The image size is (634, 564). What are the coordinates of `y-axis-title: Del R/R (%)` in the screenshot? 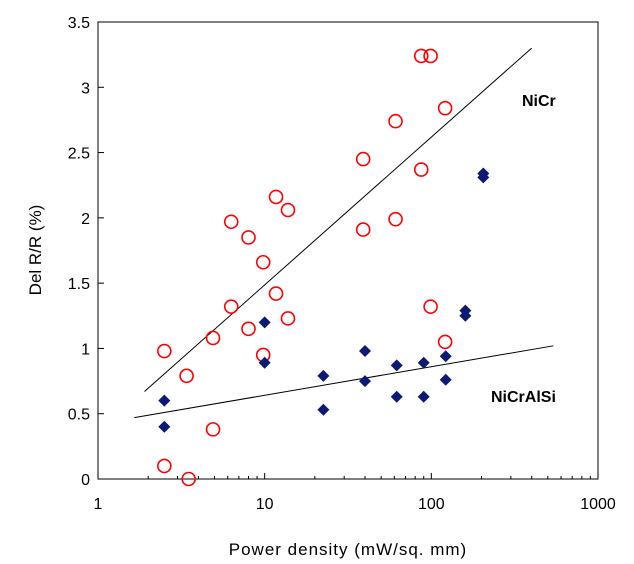 It's located at (35, 250).